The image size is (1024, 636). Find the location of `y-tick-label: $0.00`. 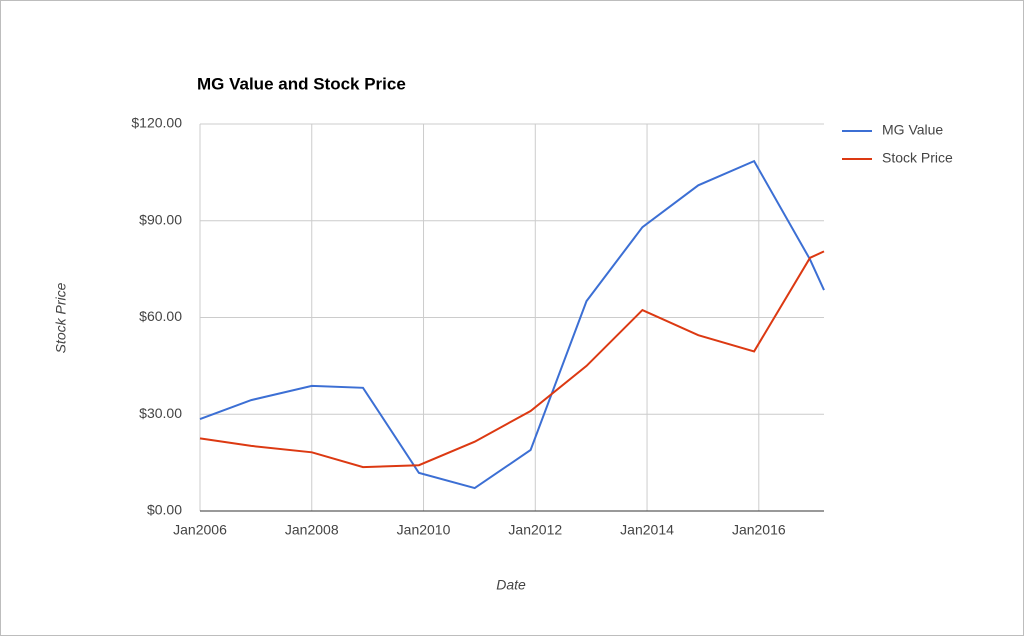

y-tick-label: $0.00 is located at coordinates (164, 510).